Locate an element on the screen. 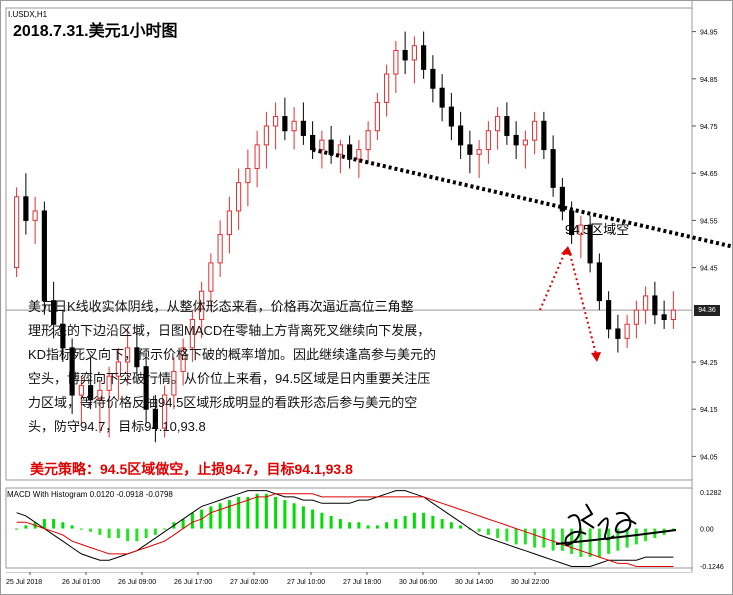 The image size is (733, 595). chart-title: 2018.7.31.美元1小时图 is located at coordinates (95, 31).